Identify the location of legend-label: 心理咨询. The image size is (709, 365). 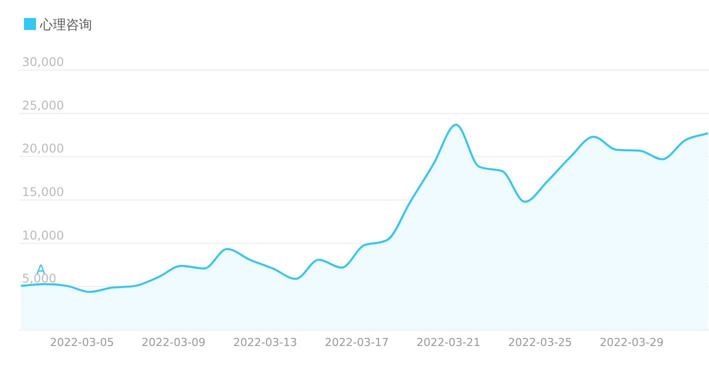
(65, 25).